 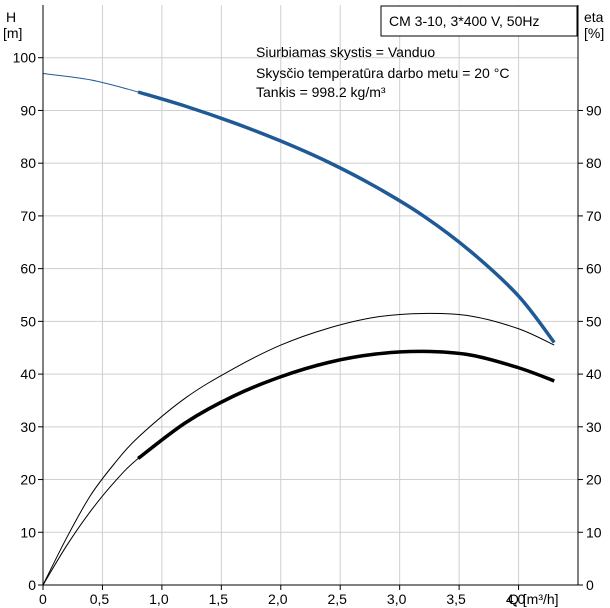 I want to click on left-tick-label: 90, so click(x=28, y=110).